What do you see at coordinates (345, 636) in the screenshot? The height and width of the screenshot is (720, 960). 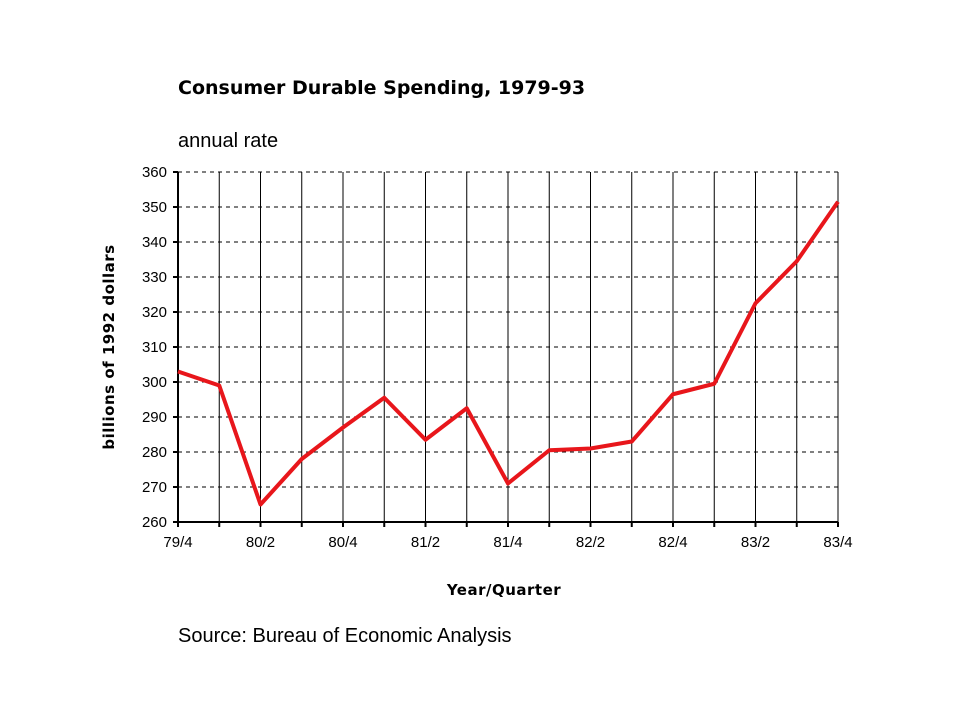 I see `source-note: Source: Bureau of Economic Analysis` at bounding box center [345, 636].